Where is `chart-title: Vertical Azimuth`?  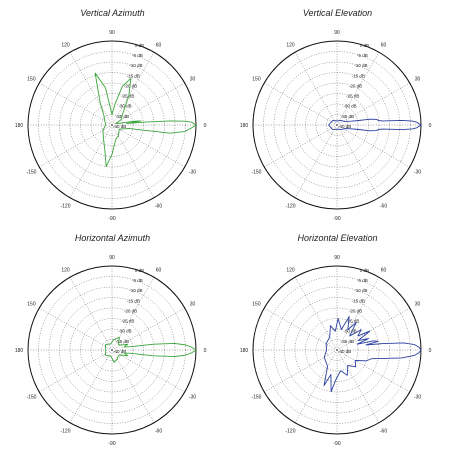 chart-title: Vertical Azimuth is located at coordinates (112, 13).